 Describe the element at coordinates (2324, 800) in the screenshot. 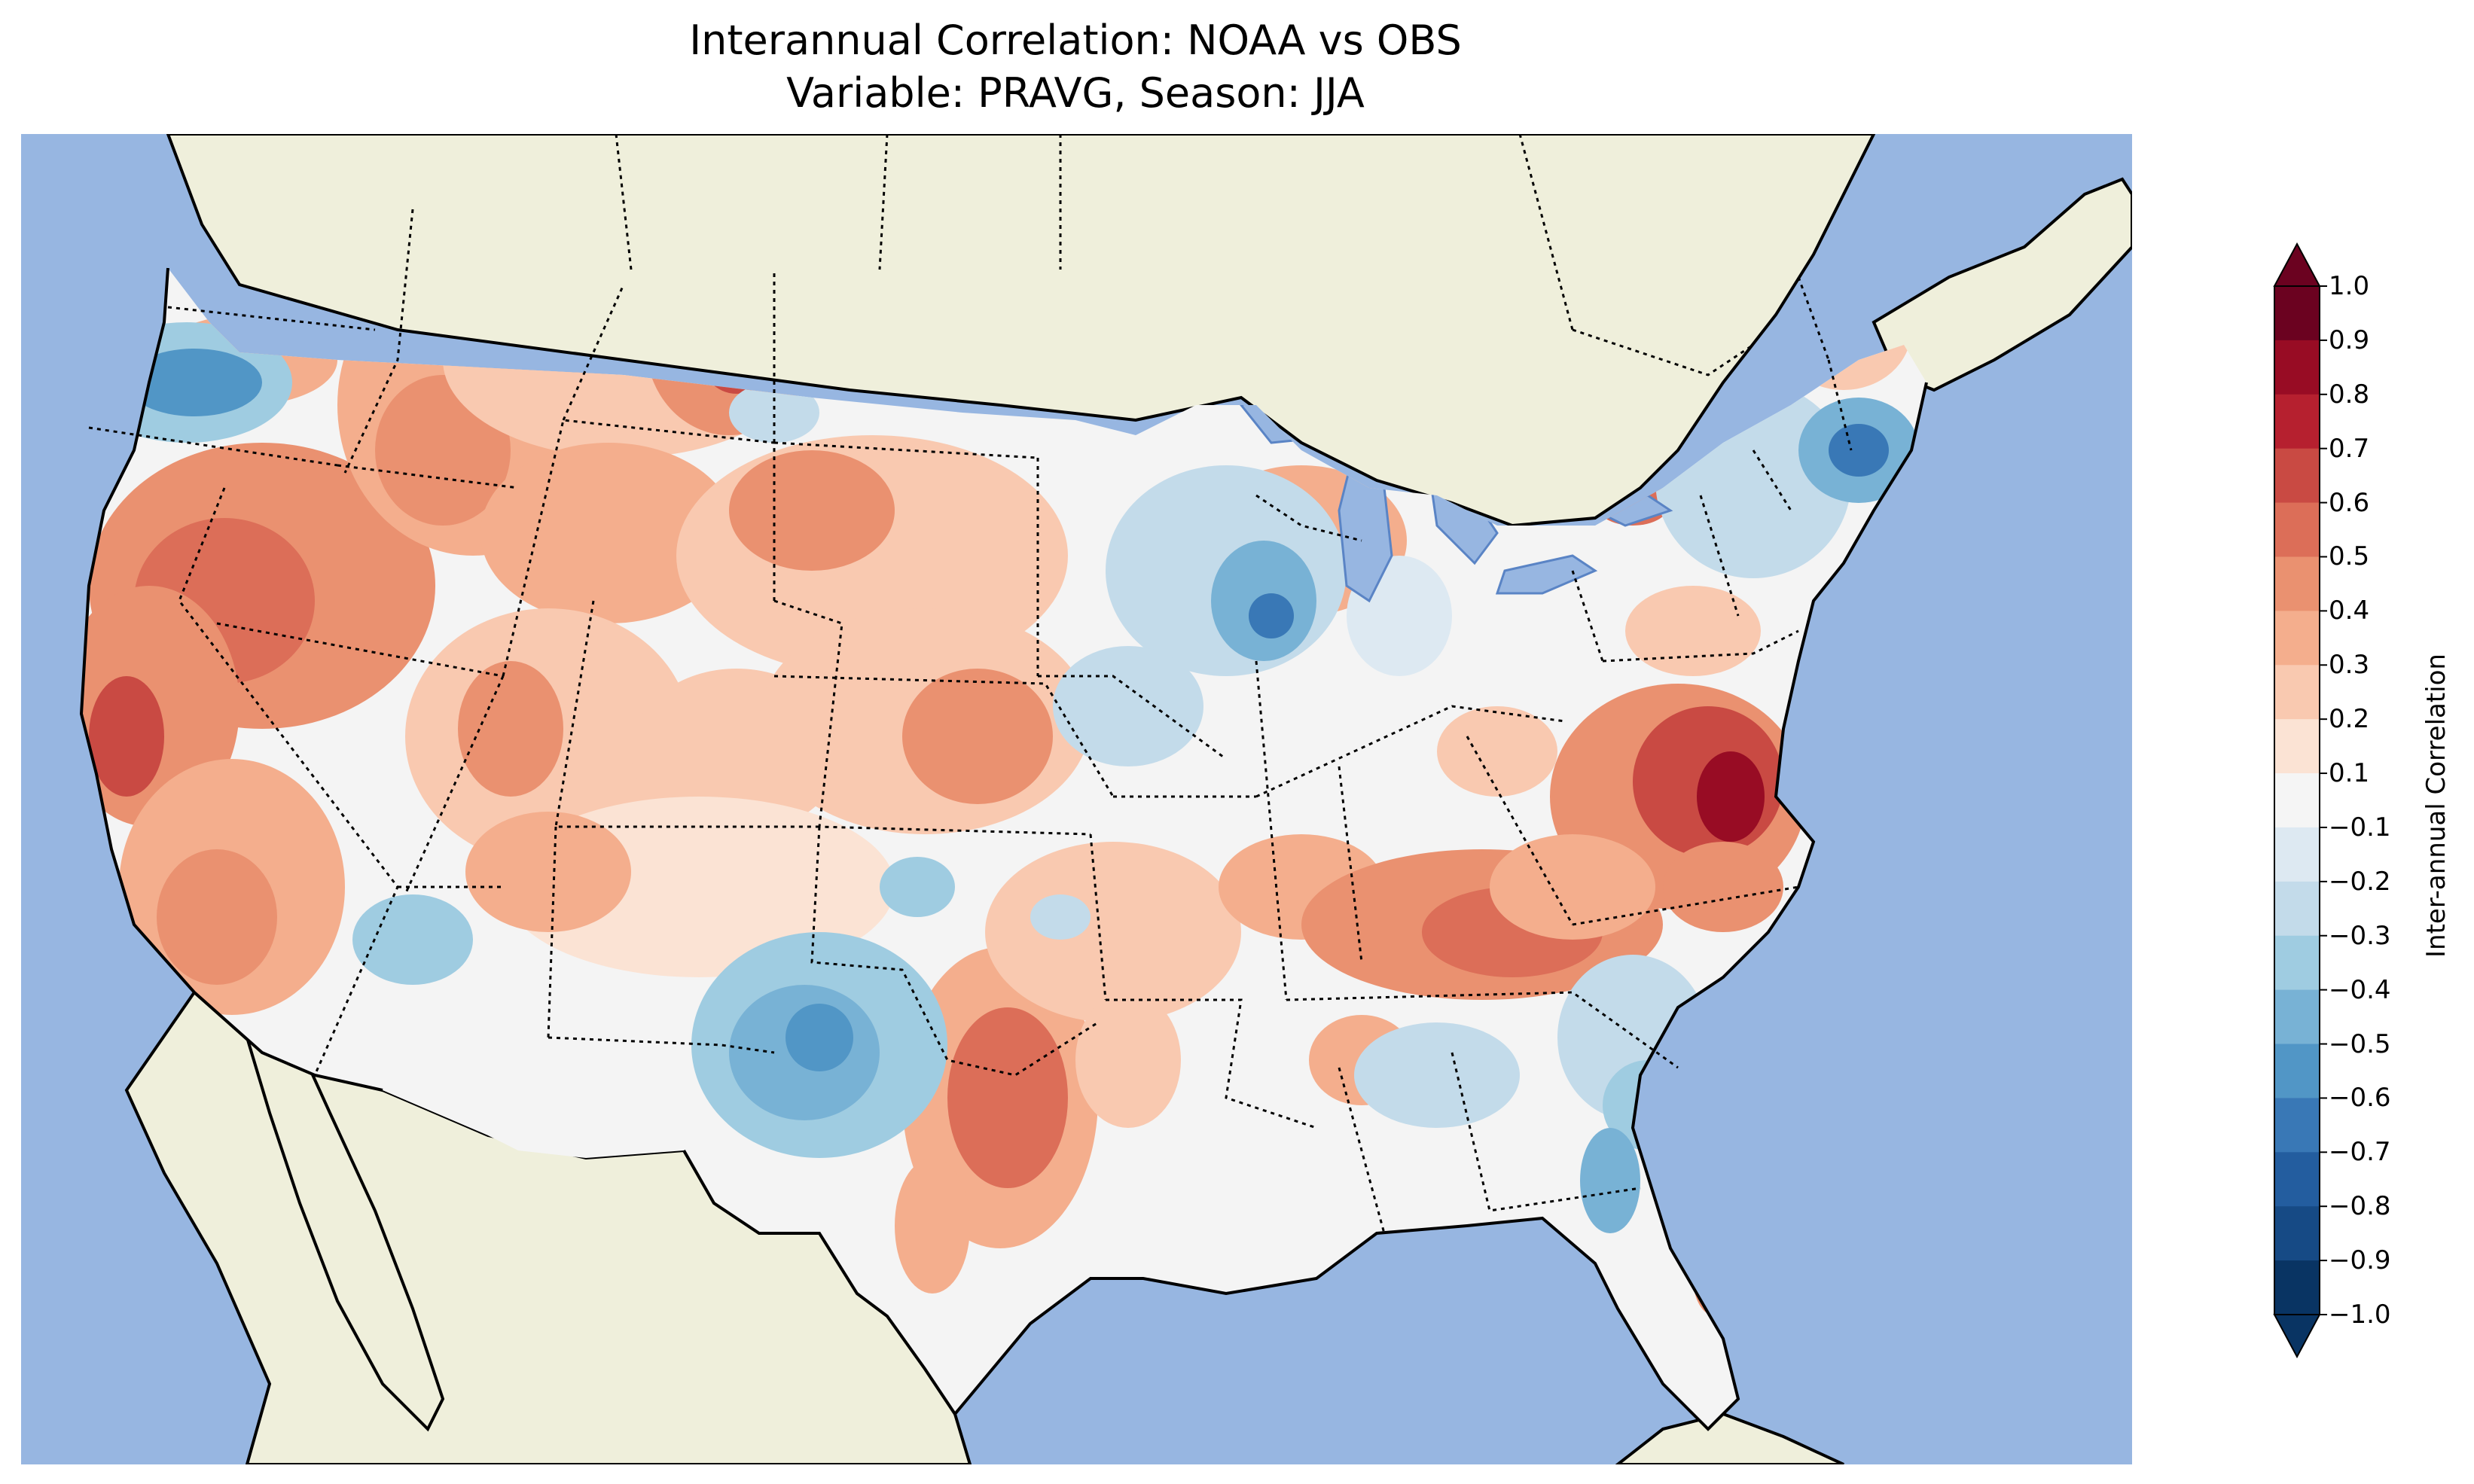

I see `colorbar-ticks` at that location.